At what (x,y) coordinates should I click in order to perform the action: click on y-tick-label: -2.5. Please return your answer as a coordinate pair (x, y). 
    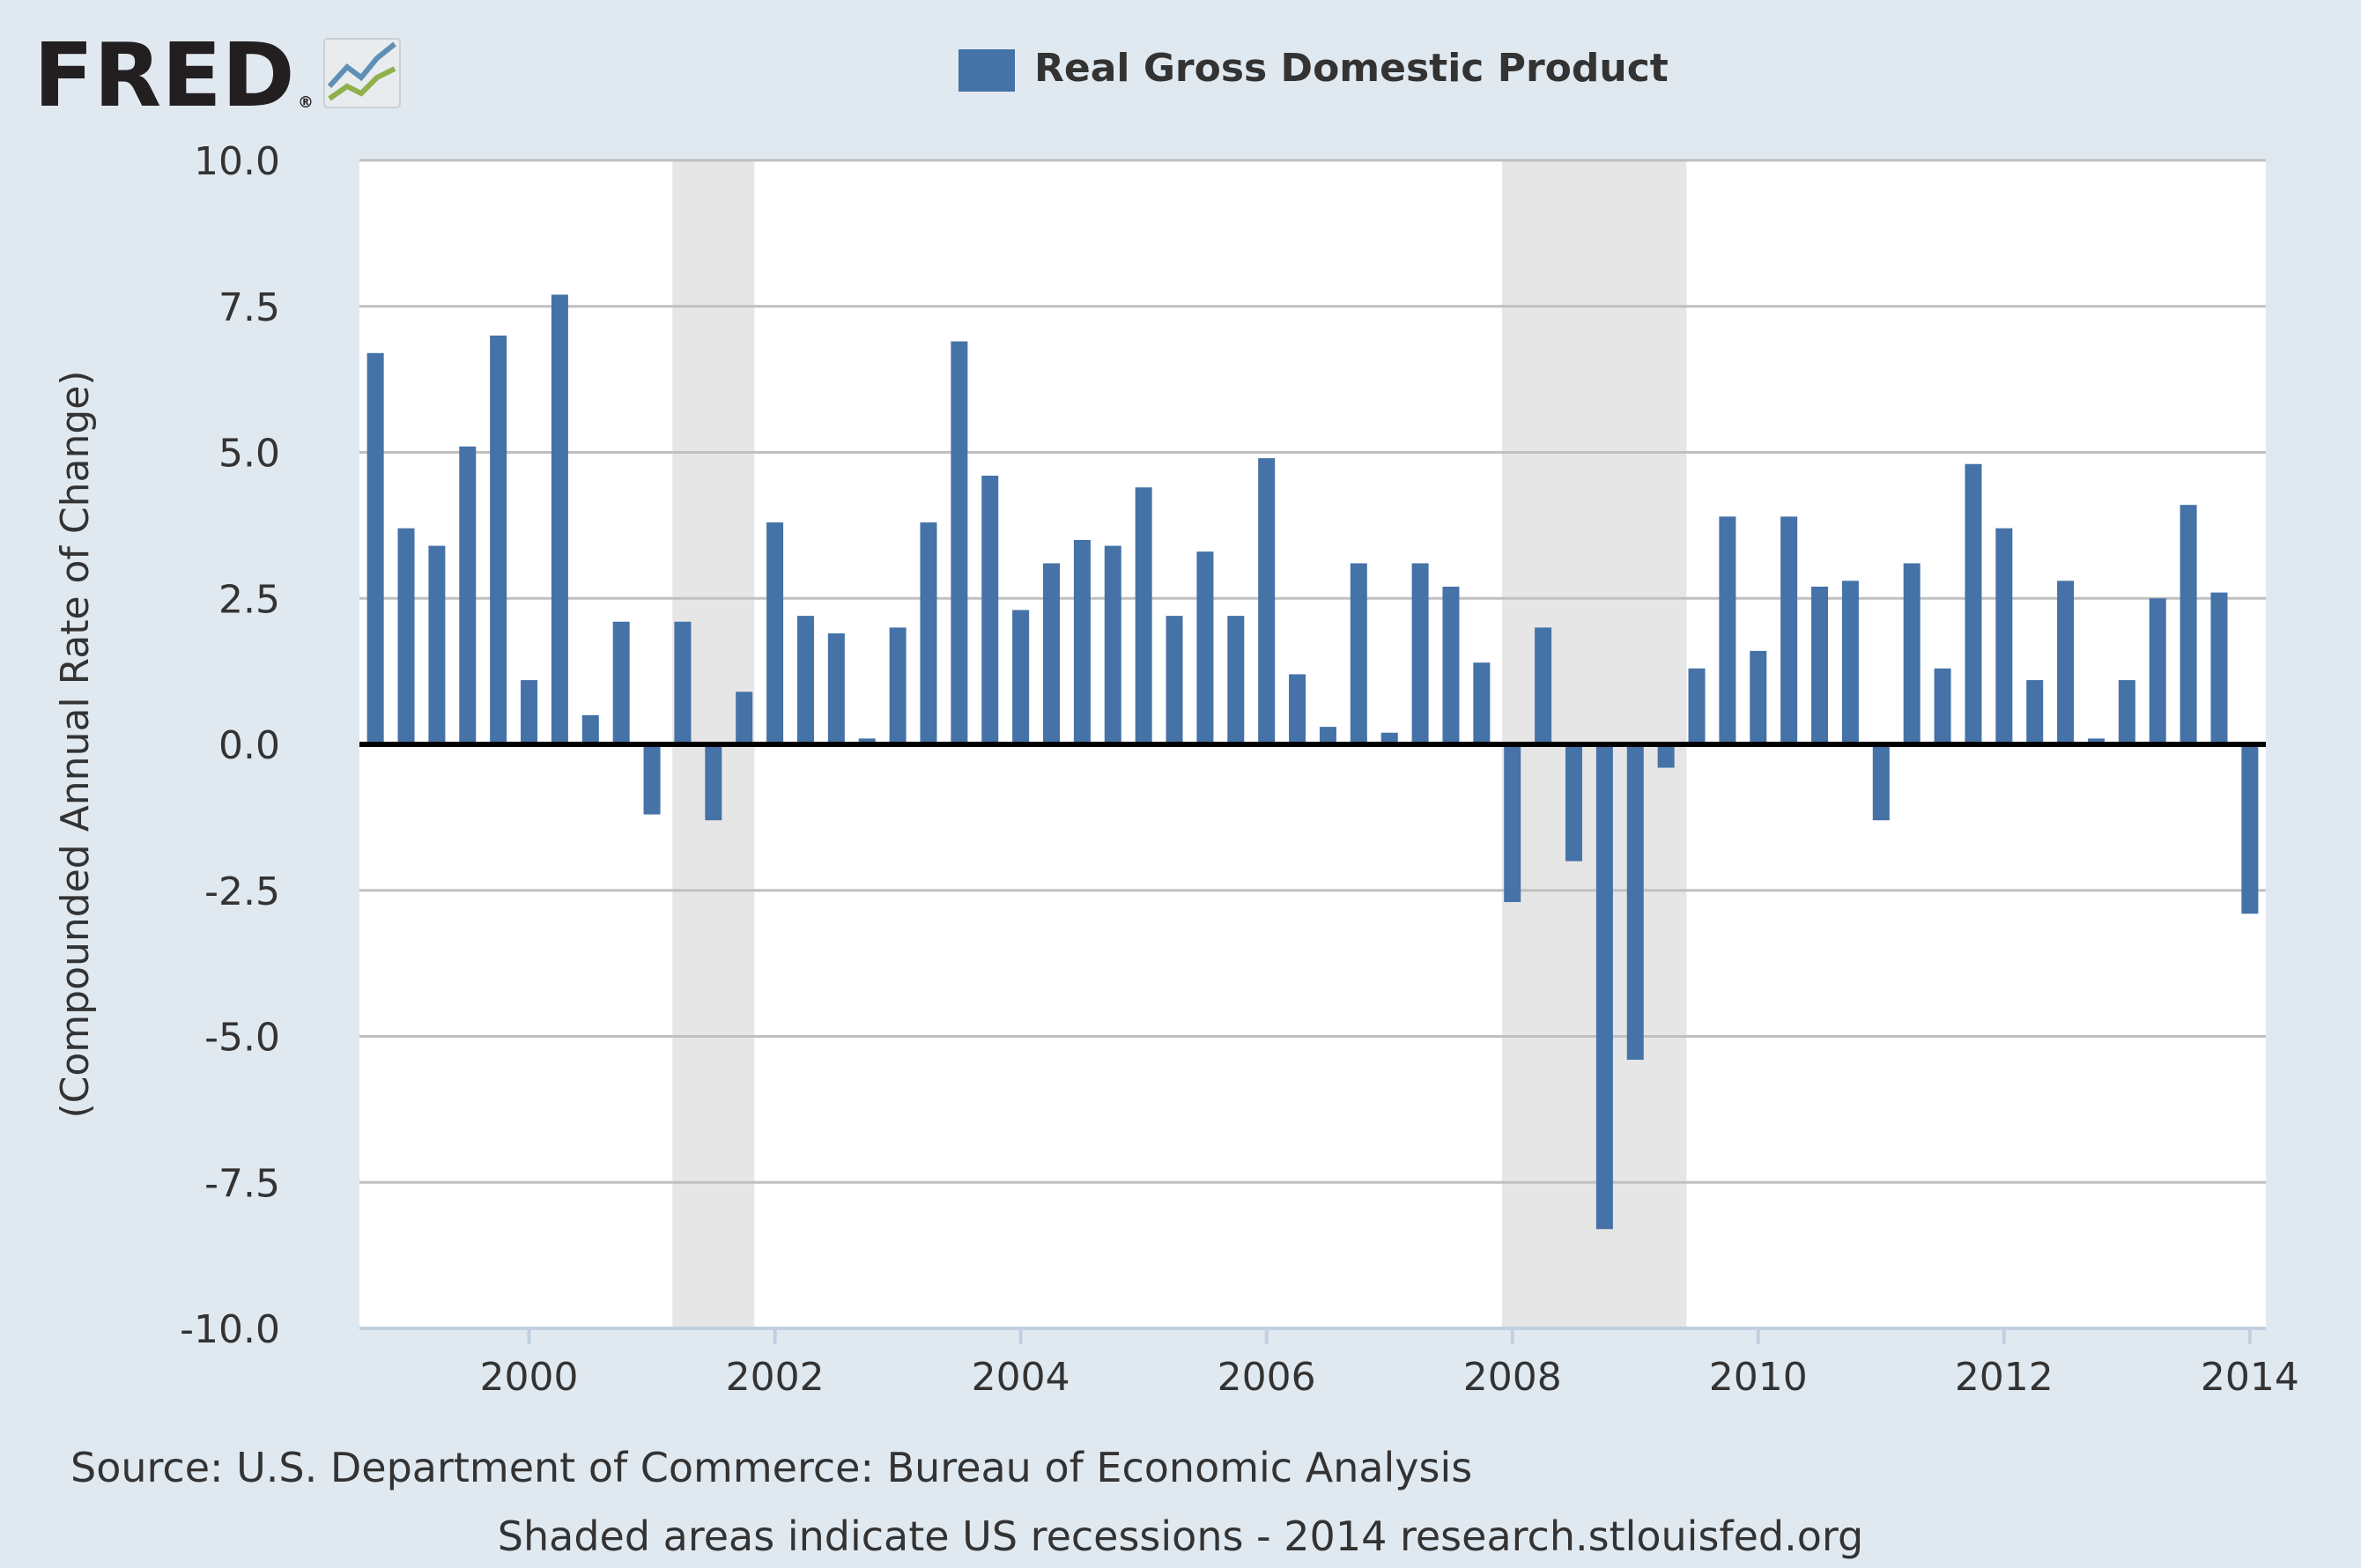
    Looking at the image, I should click on (242, 891).